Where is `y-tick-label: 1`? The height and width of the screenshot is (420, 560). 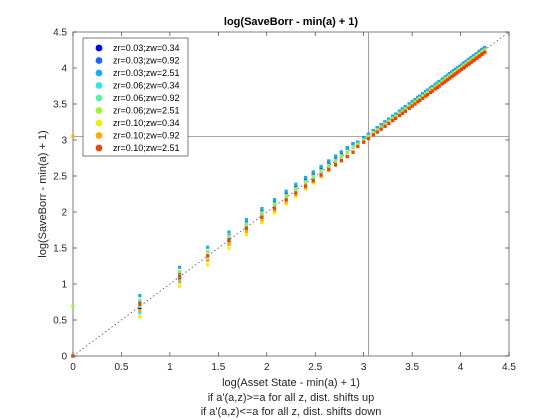 y-tick-label: 1 is located at coordinates (64, 285).